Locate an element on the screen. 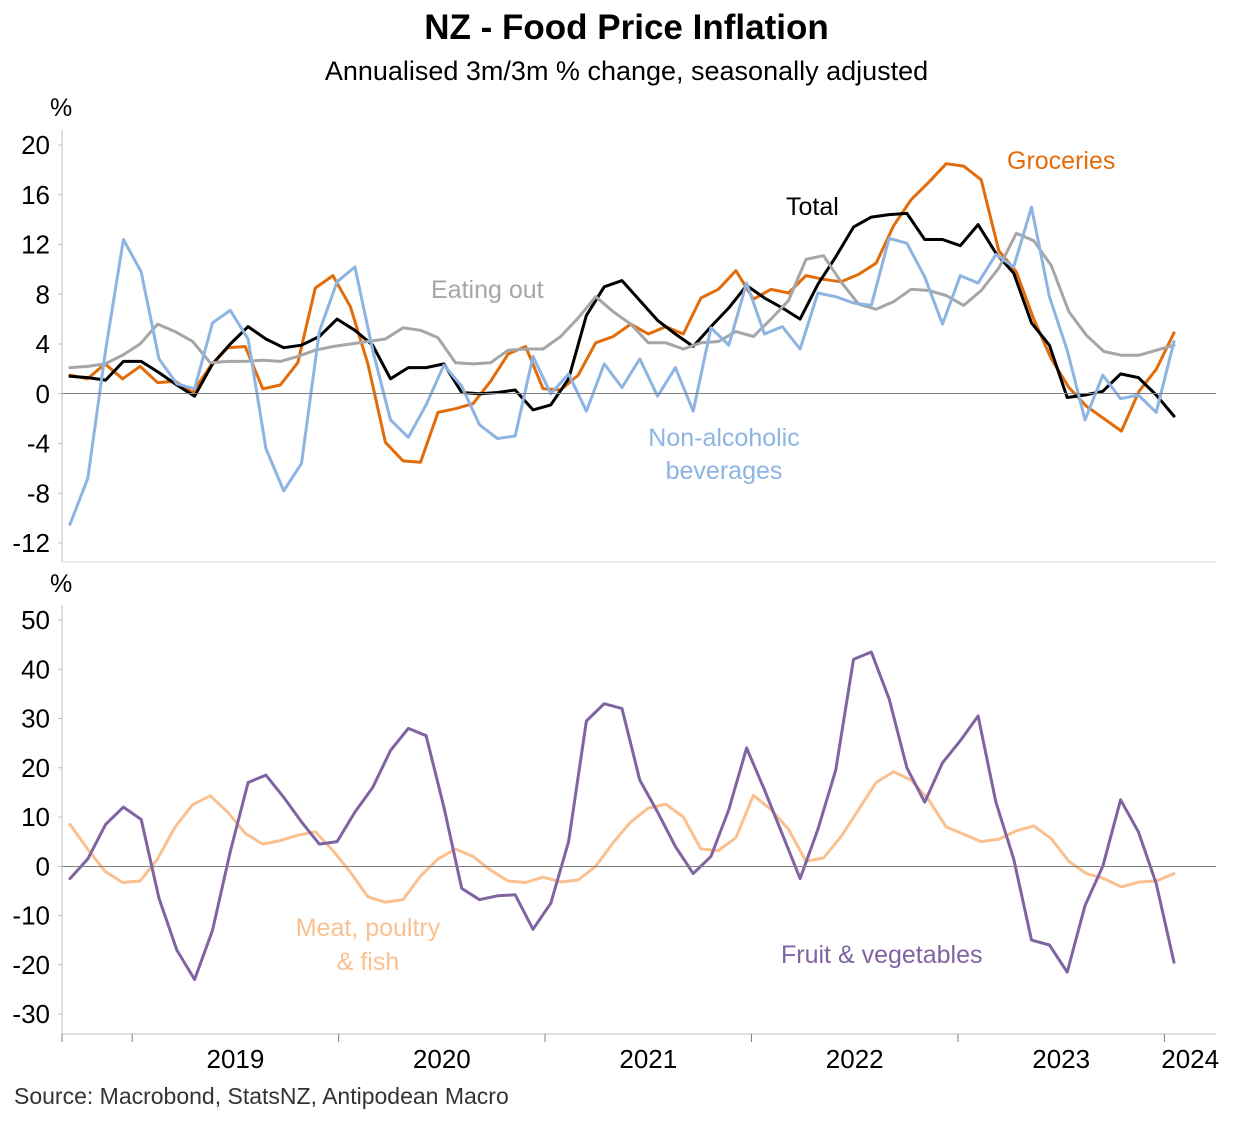 Image resolution: width=1253 pixels, height=1122 pixels. y-tick-label: 40 is located at coordinates (35, 669).